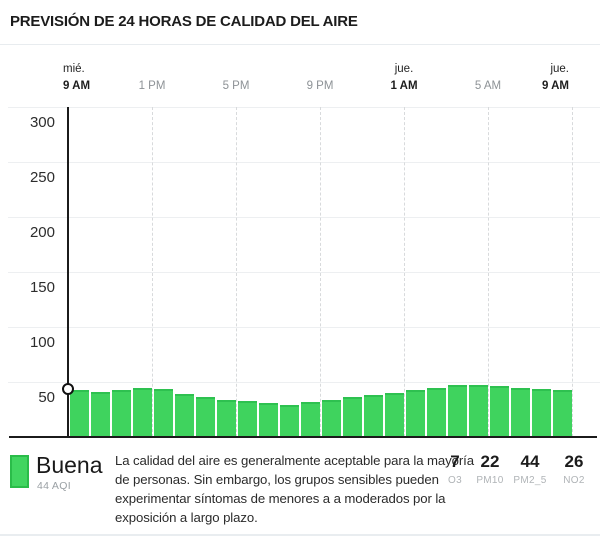 Image resolution: width=600 pixels, height=537 pixels. What do you see at coordinates (54, 486) in the screenshot?
I see `aqi-value-label: 44 AQI` at bounding box center [54, 486].